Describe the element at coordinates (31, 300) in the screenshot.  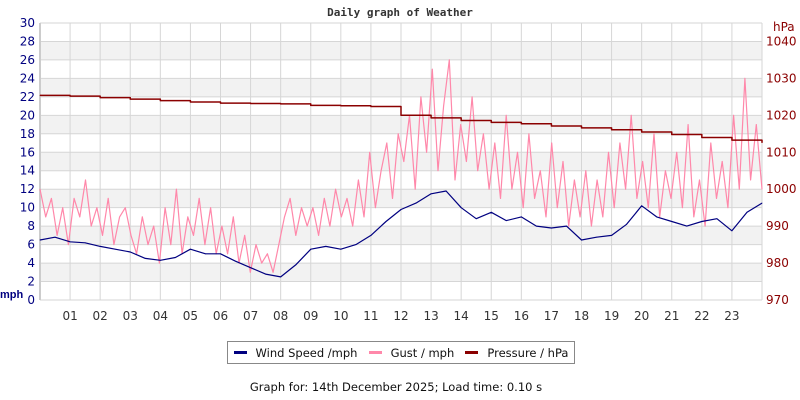
I see `left-tick-label: 0` at that location.